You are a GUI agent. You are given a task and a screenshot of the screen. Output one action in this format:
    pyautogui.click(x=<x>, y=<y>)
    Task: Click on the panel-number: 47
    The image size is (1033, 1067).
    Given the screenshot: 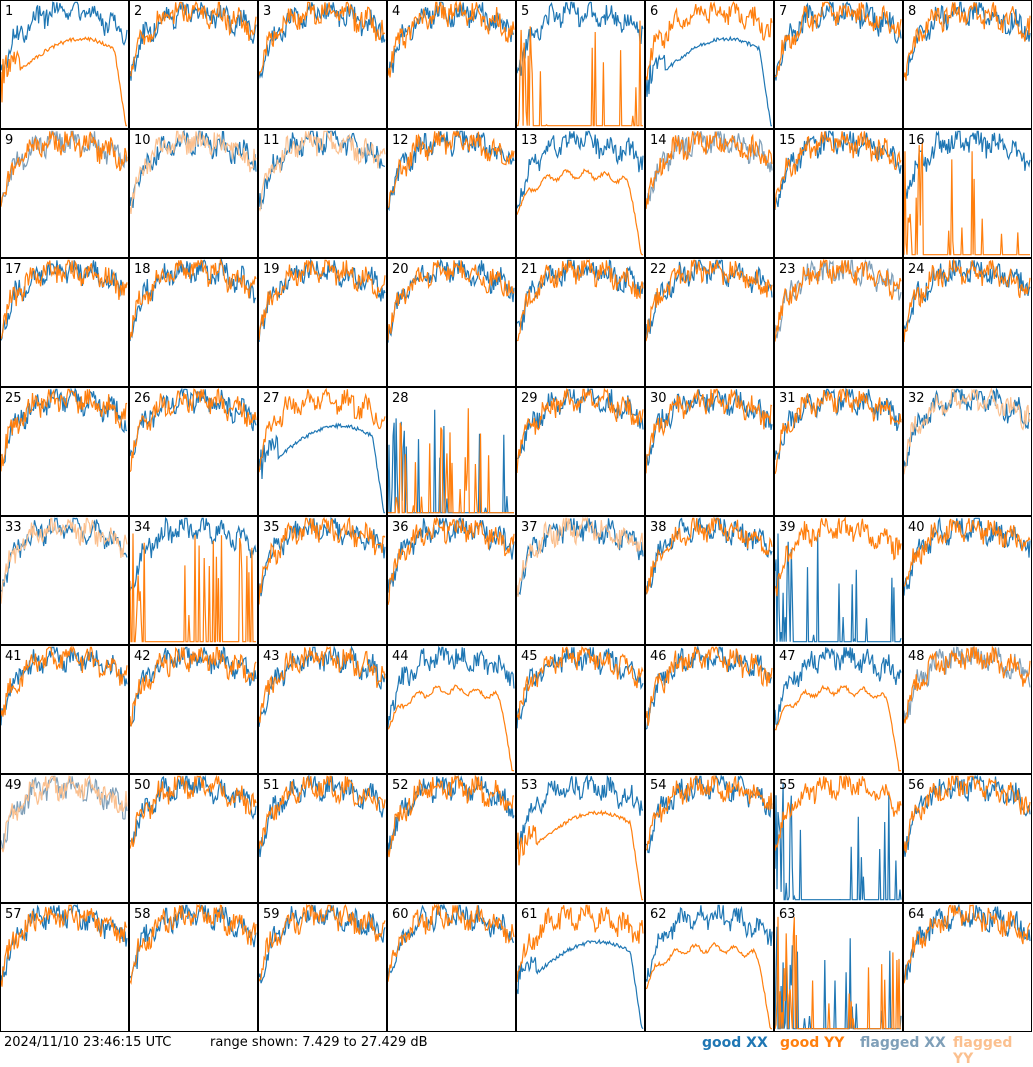 What is the action you would take?
    pyautogui.click(x=787, y=656)
    